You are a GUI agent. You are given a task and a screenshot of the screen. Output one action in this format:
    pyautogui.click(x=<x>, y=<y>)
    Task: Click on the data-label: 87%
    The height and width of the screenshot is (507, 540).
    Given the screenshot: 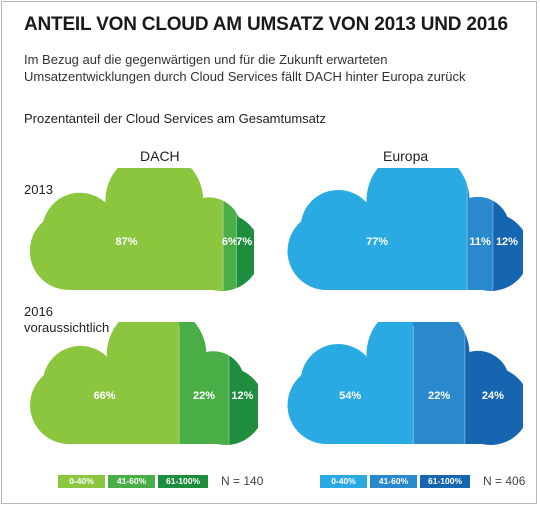 What is the action you would take?
    pyautogui.click(x=127, y=242)
    